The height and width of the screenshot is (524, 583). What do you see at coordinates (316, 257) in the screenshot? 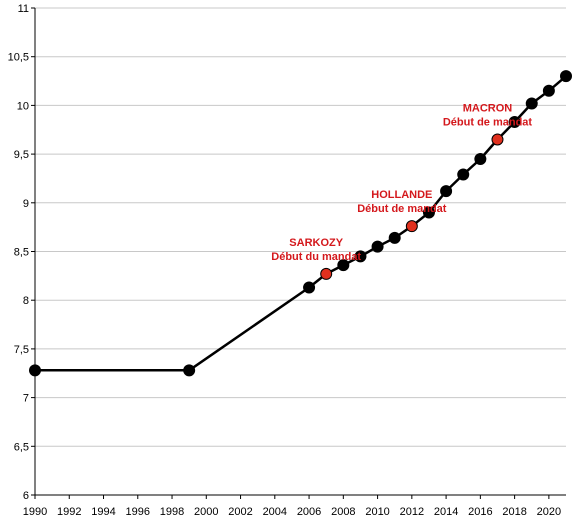
I see `annotation-caption: Début du mandat` at bounding box center [316, 257].